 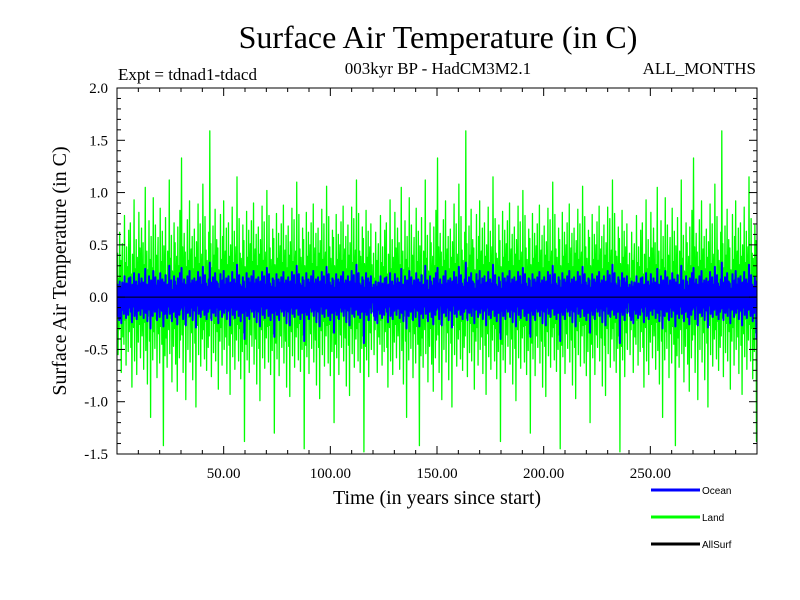 I want to click on legend-label-allsurf: AllSurf, so click(x=717, y=545).